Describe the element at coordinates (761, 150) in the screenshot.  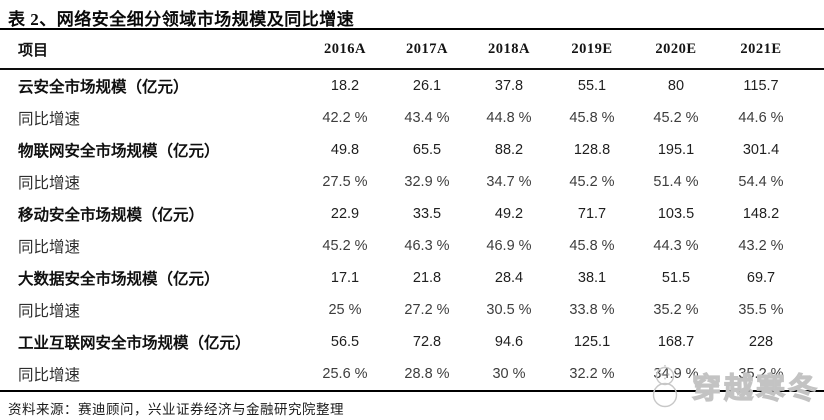
I see `cell-value: 301.4` at that location.